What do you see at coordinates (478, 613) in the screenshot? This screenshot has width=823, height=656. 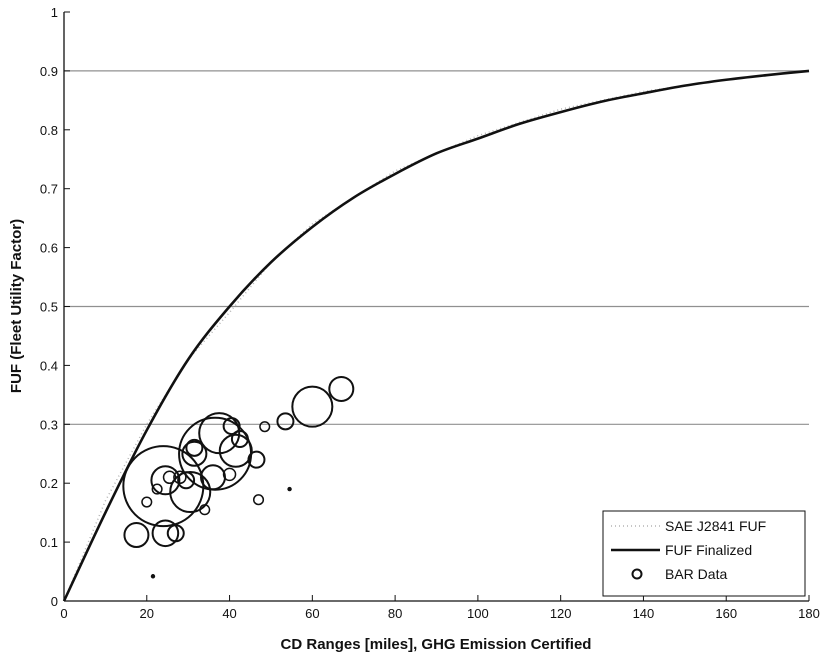 I see `x-tick-label: 100` at bounding box center [478, 613].